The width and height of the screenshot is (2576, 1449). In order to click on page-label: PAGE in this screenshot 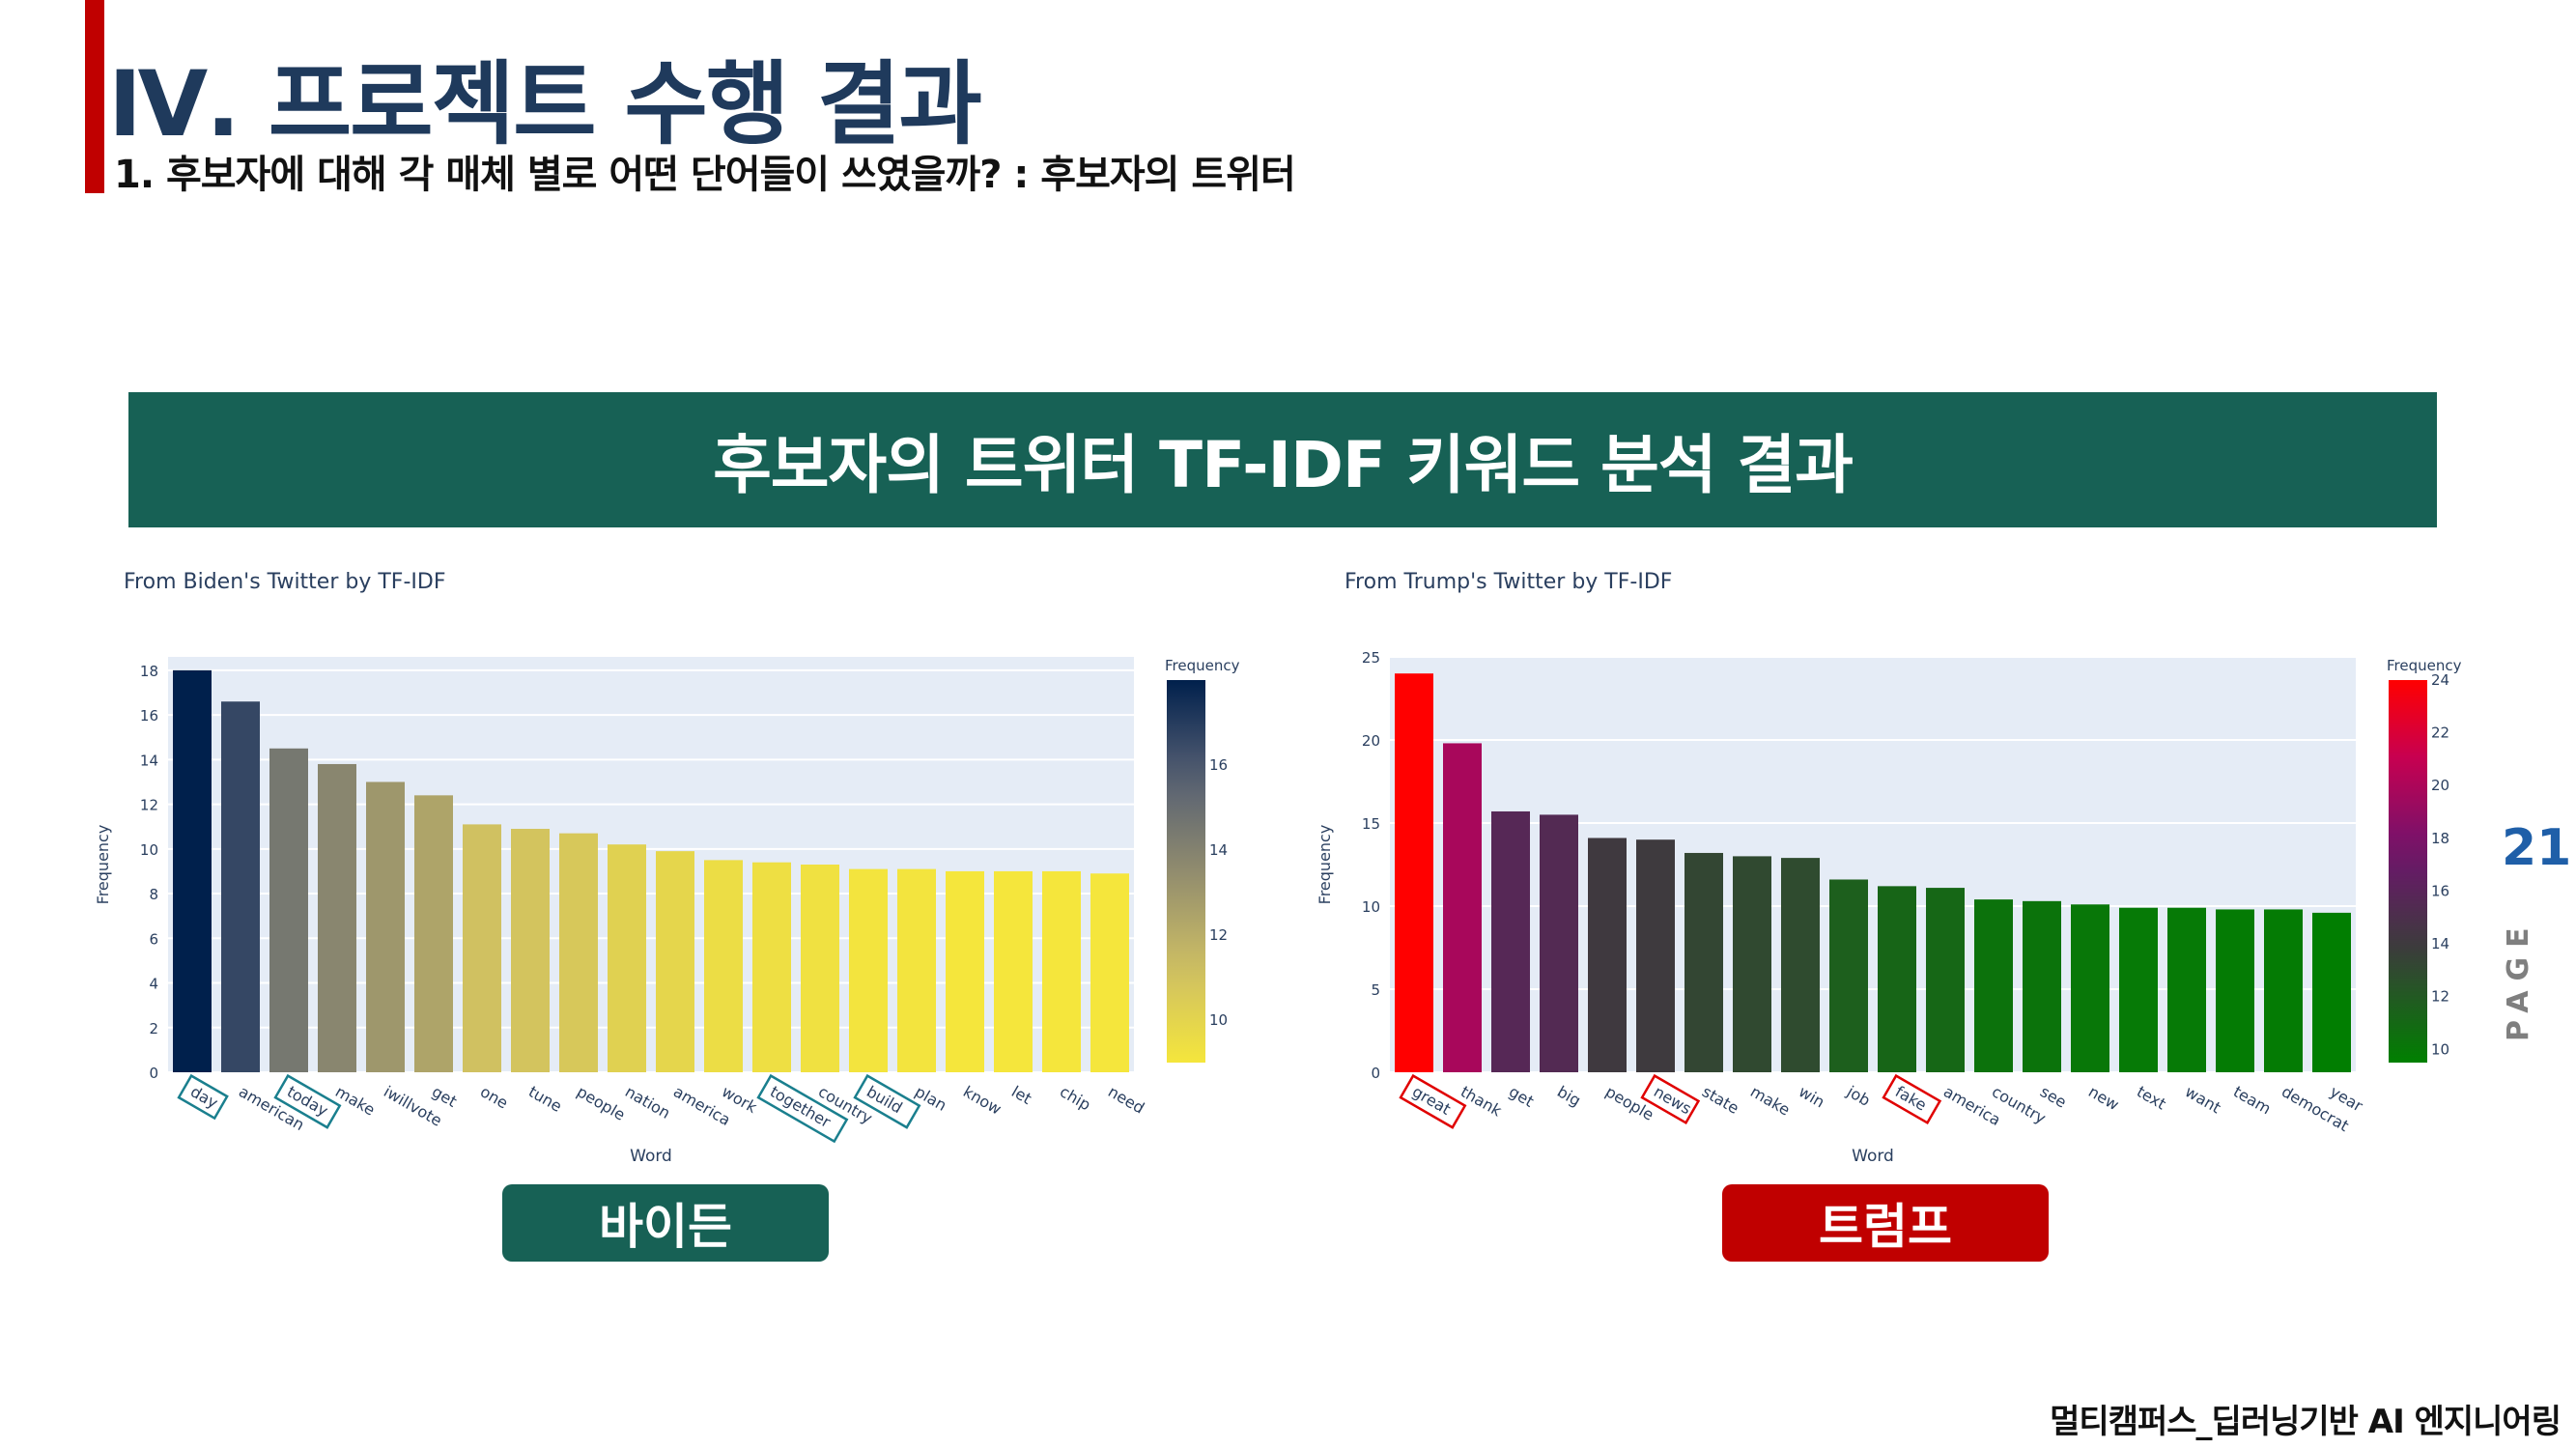, I will do `click(2526, 979)`.